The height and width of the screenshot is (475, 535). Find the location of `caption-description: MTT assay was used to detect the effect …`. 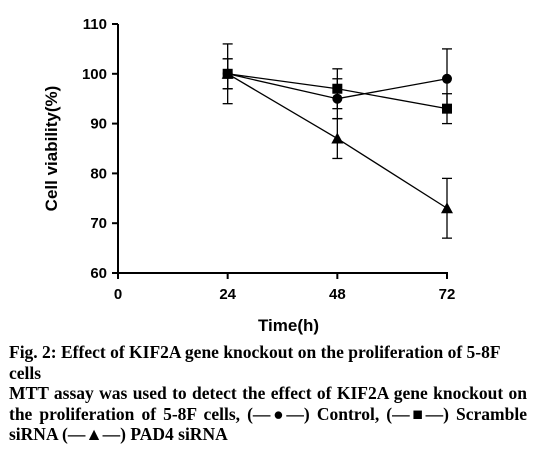

caption-description: MTT assay was used to detect the effect … is located at coordinates (268, 413).